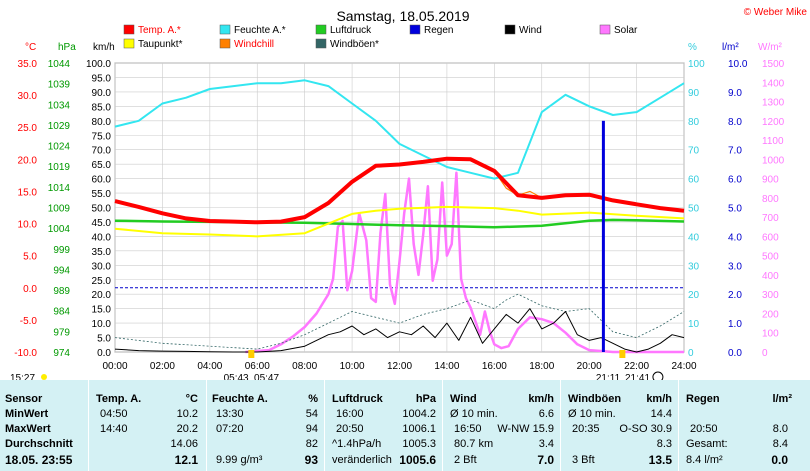 The image size is (810, 471). What do you see at coordinates (311, 460) in the screenshot?
I see `hum-current: 93` at bounding box center [311, 460].